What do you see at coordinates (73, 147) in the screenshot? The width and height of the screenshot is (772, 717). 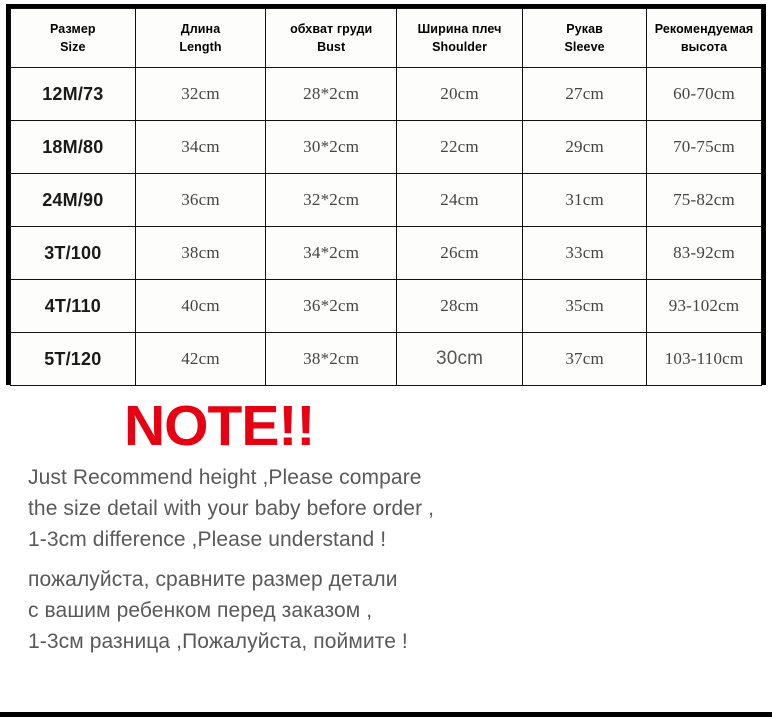 I see `cell-size: 18M/80` at bounding box center [73, 147].